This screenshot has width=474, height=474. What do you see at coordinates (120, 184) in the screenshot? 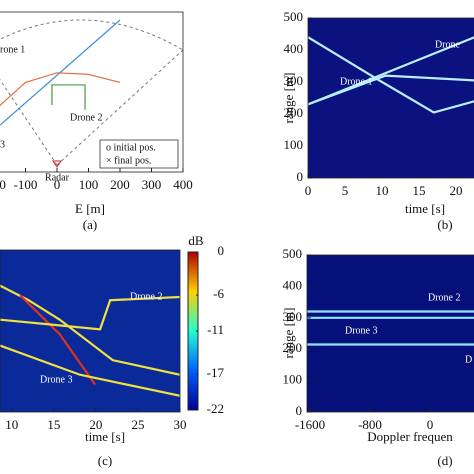
I see `x-tick-label: 200` at bounding box center [120, 184].